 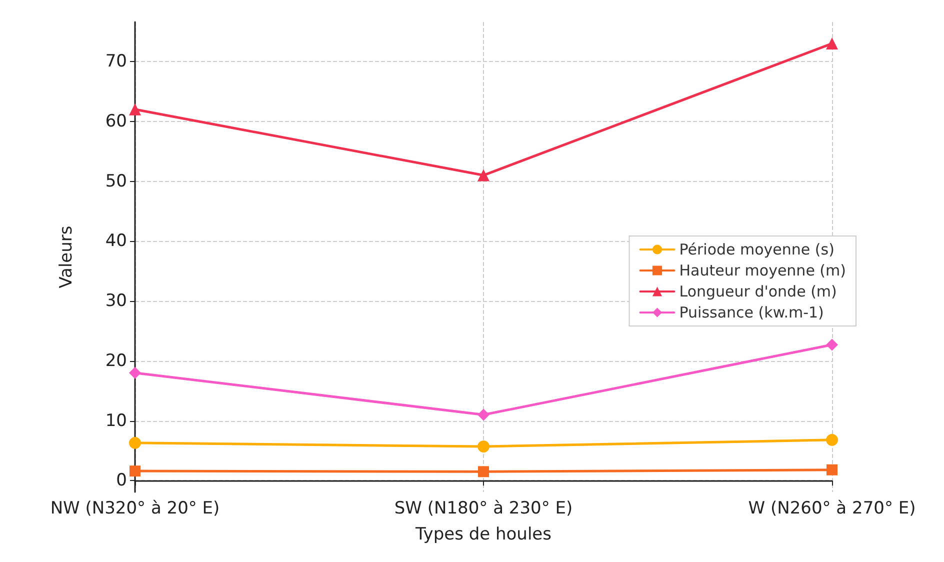 I want to click on y-tick-label: 10, so click(x=116, y=420).